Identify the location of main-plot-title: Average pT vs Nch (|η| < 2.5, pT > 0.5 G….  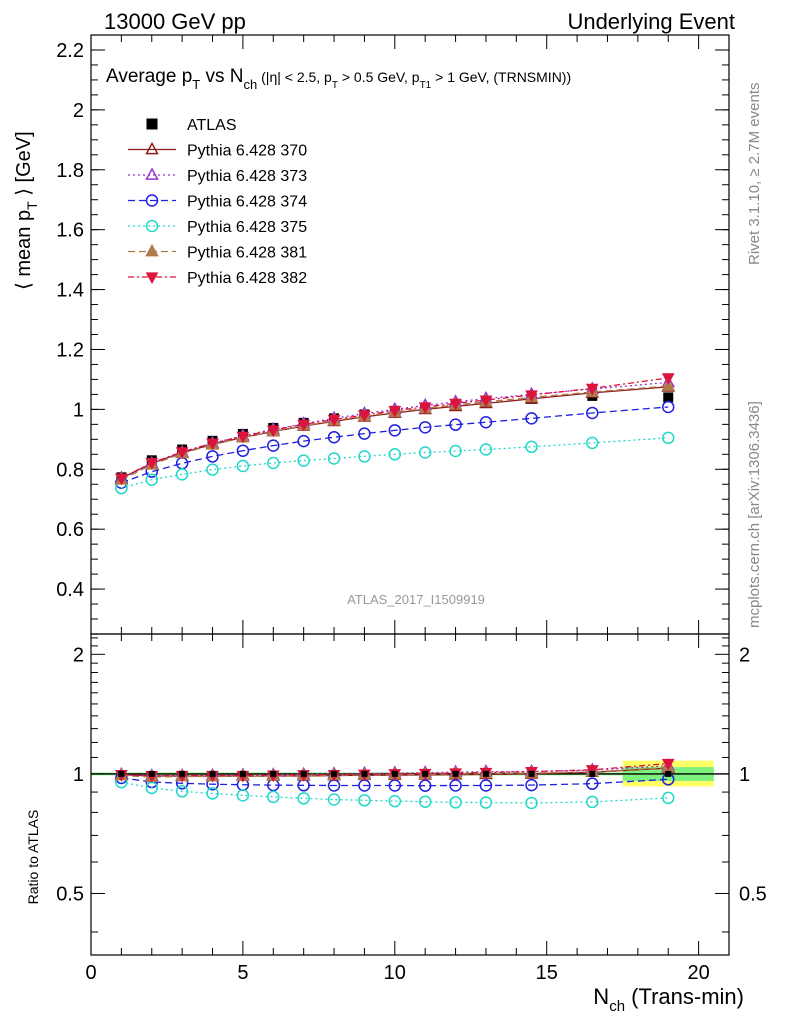
(338, 79).